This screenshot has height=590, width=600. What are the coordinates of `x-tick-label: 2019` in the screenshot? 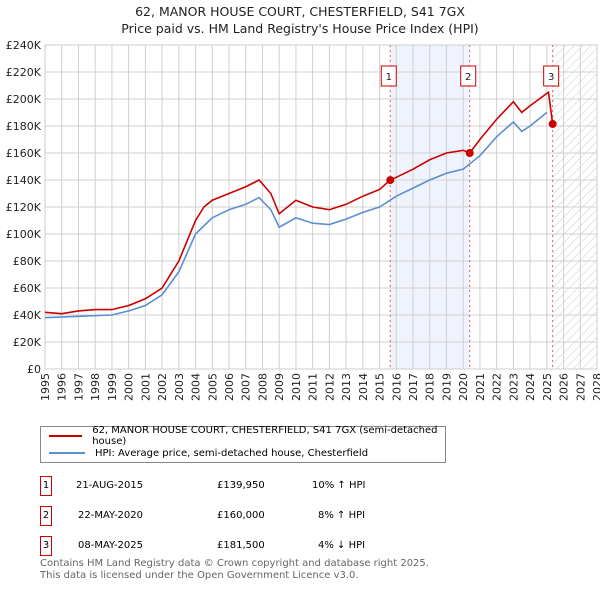 It's located at (446, 387).